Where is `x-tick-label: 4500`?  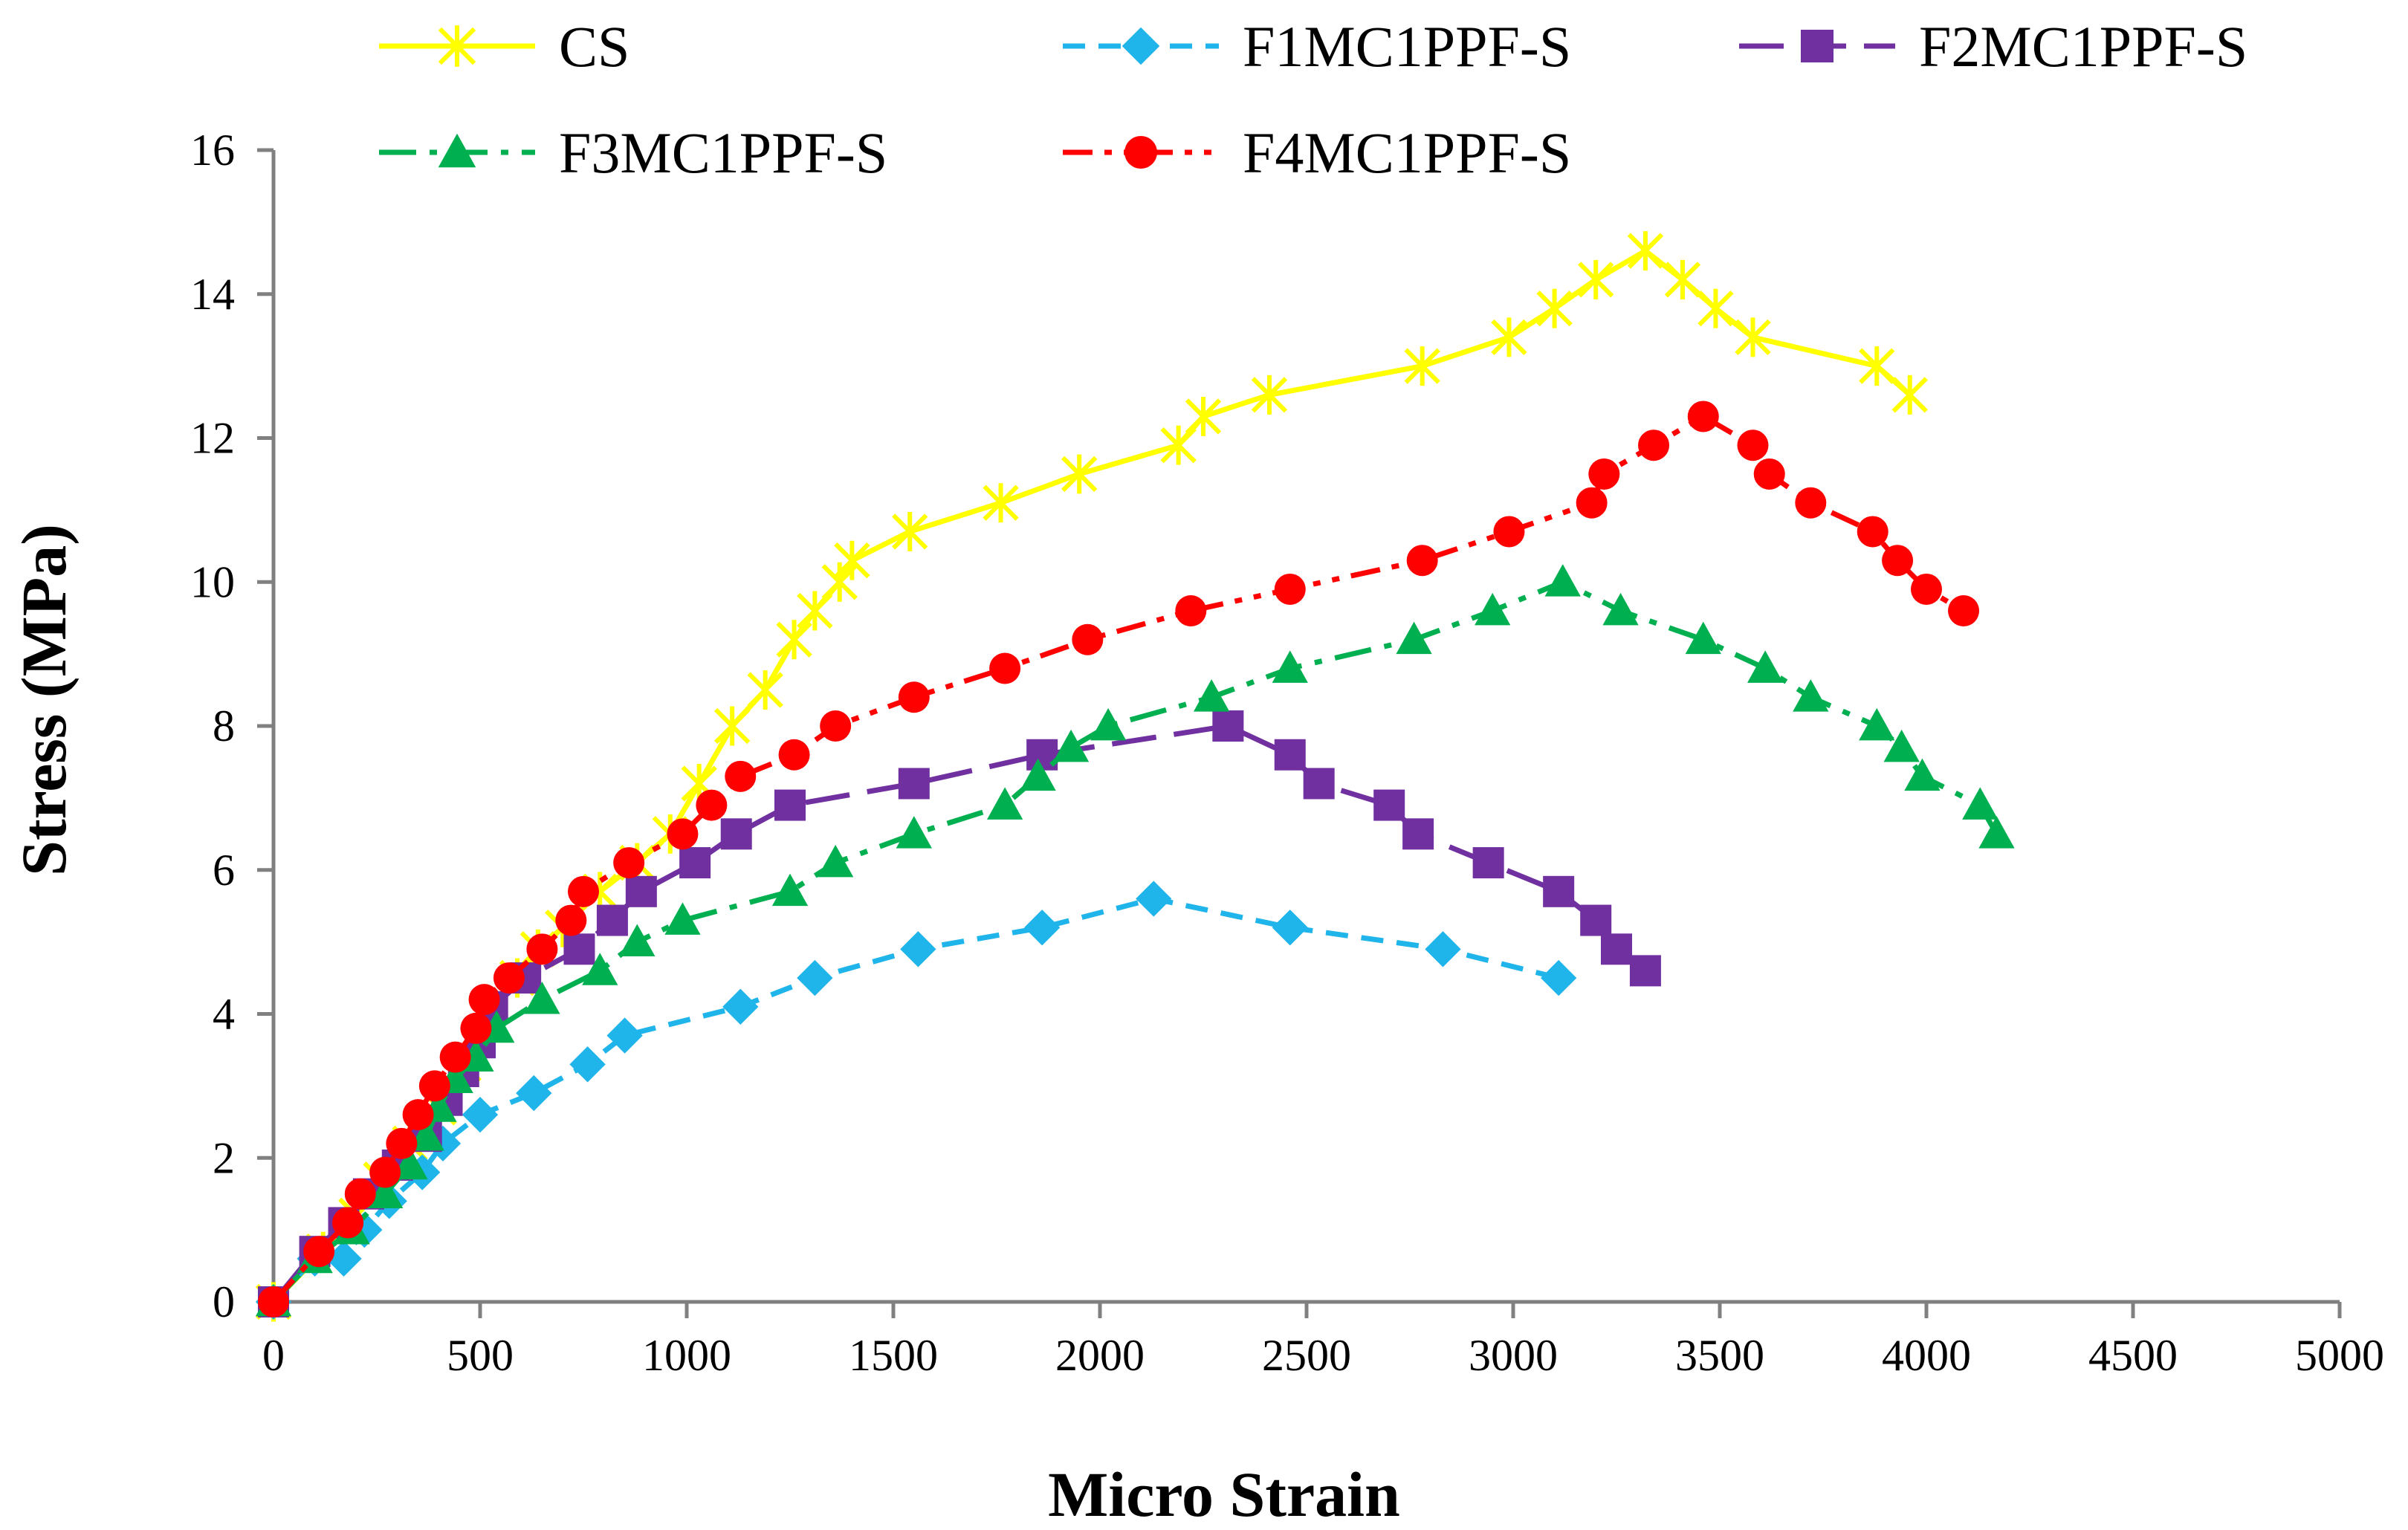
x-tick-label: 4500 is located at coordinates (2133, 1356).